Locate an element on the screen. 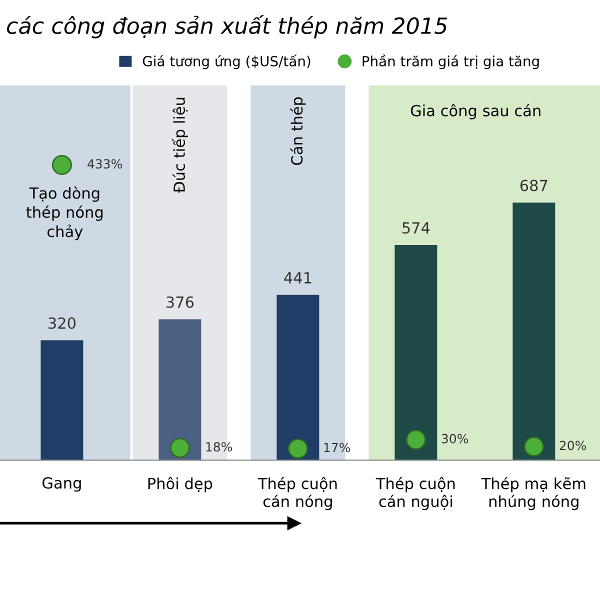 This screenshot has height=600, width=600. data-label: 18% is located at coordinates (219, 447).